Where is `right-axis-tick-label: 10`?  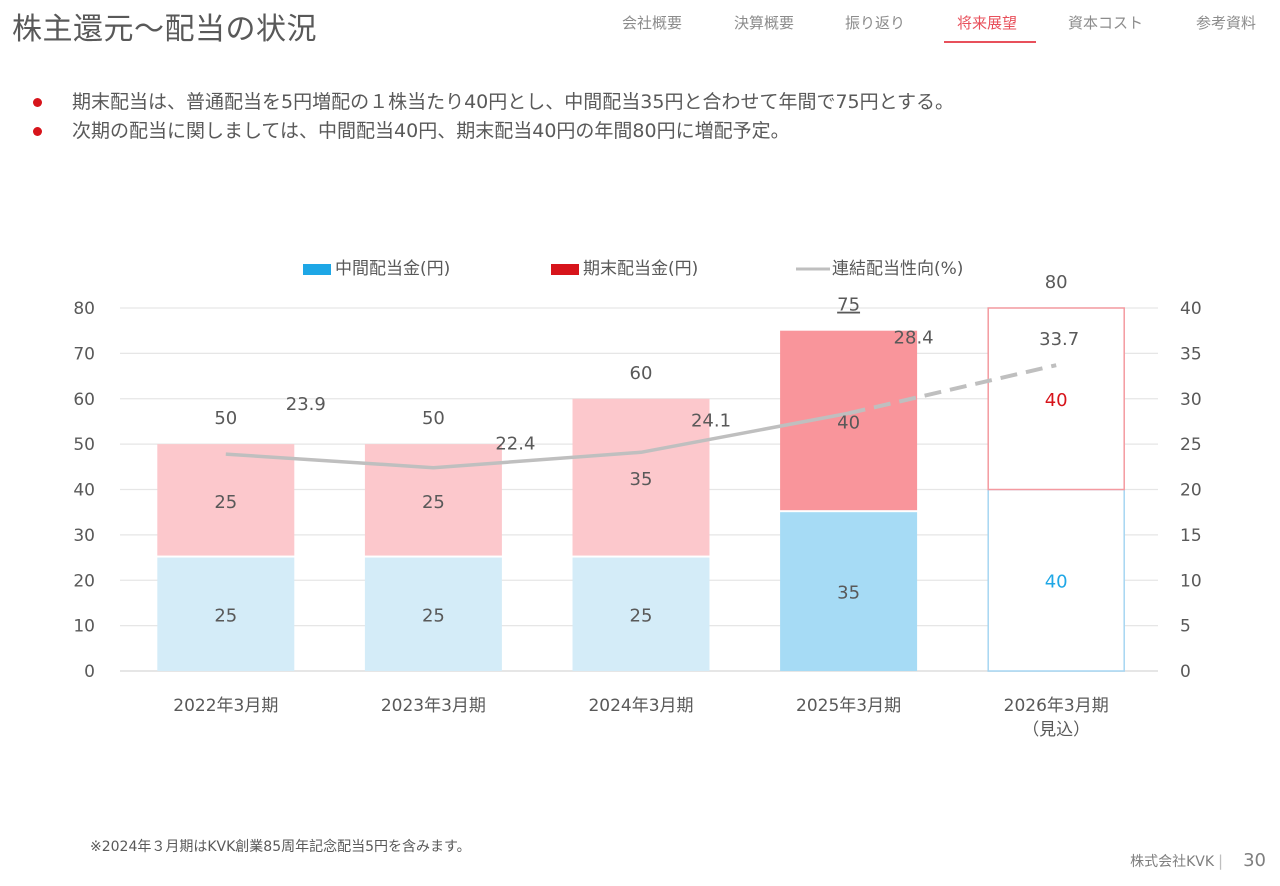 right-axis-tick-label: 10 is located at coordinates (1191, 581).